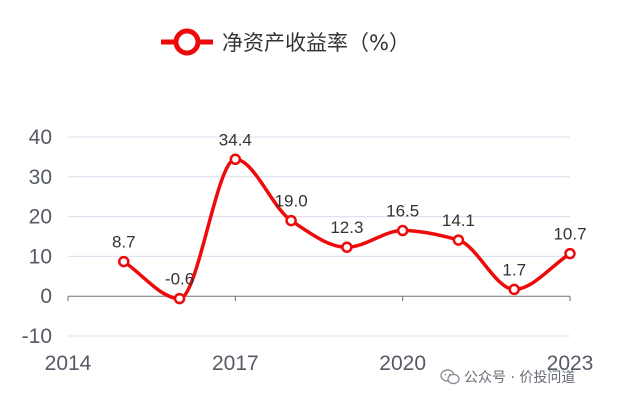  I want to click on watermark: 公众号 · 价投问道, so click(507, 377).